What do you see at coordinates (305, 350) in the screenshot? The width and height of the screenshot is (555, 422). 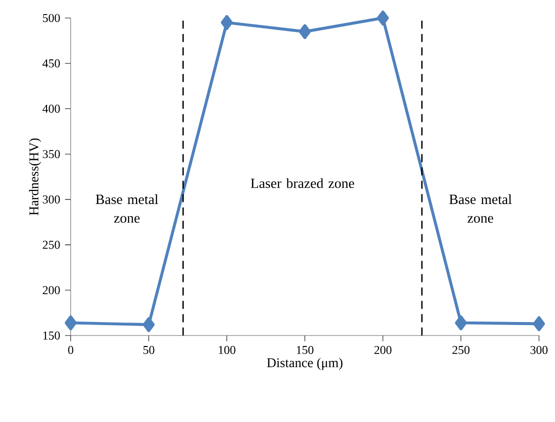 I see `x-tick-label: 150` at bounding box center [305, 350].